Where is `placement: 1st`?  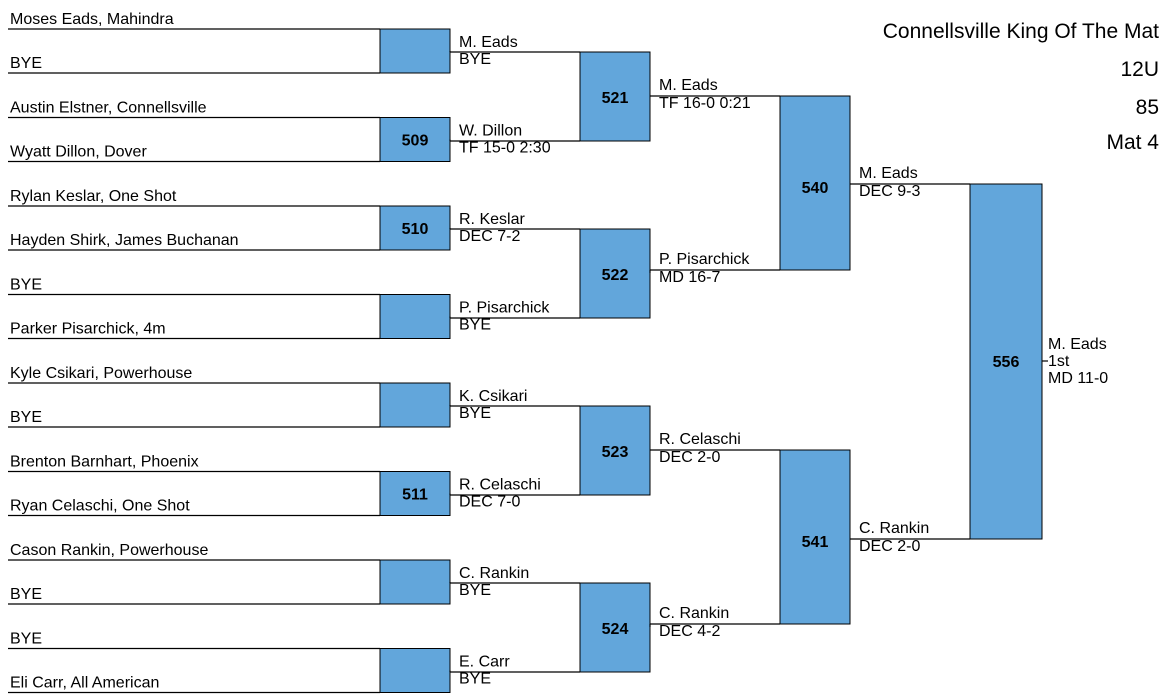 placement: 1st is located at coordinates (1059, 361).